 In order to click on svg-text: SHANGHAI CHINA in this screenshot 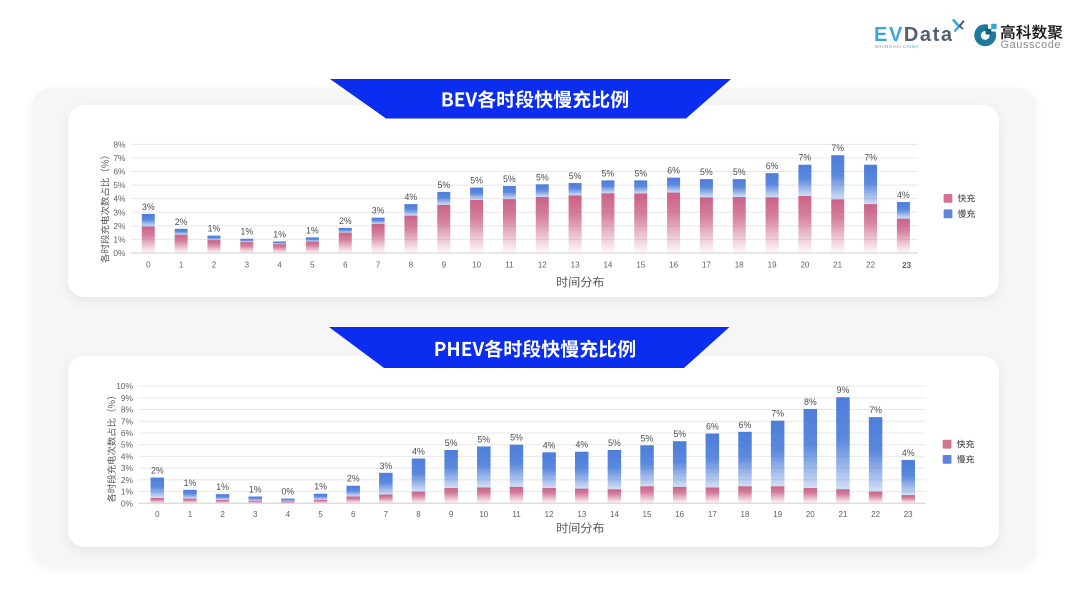, I will do `click(897, 46)`.